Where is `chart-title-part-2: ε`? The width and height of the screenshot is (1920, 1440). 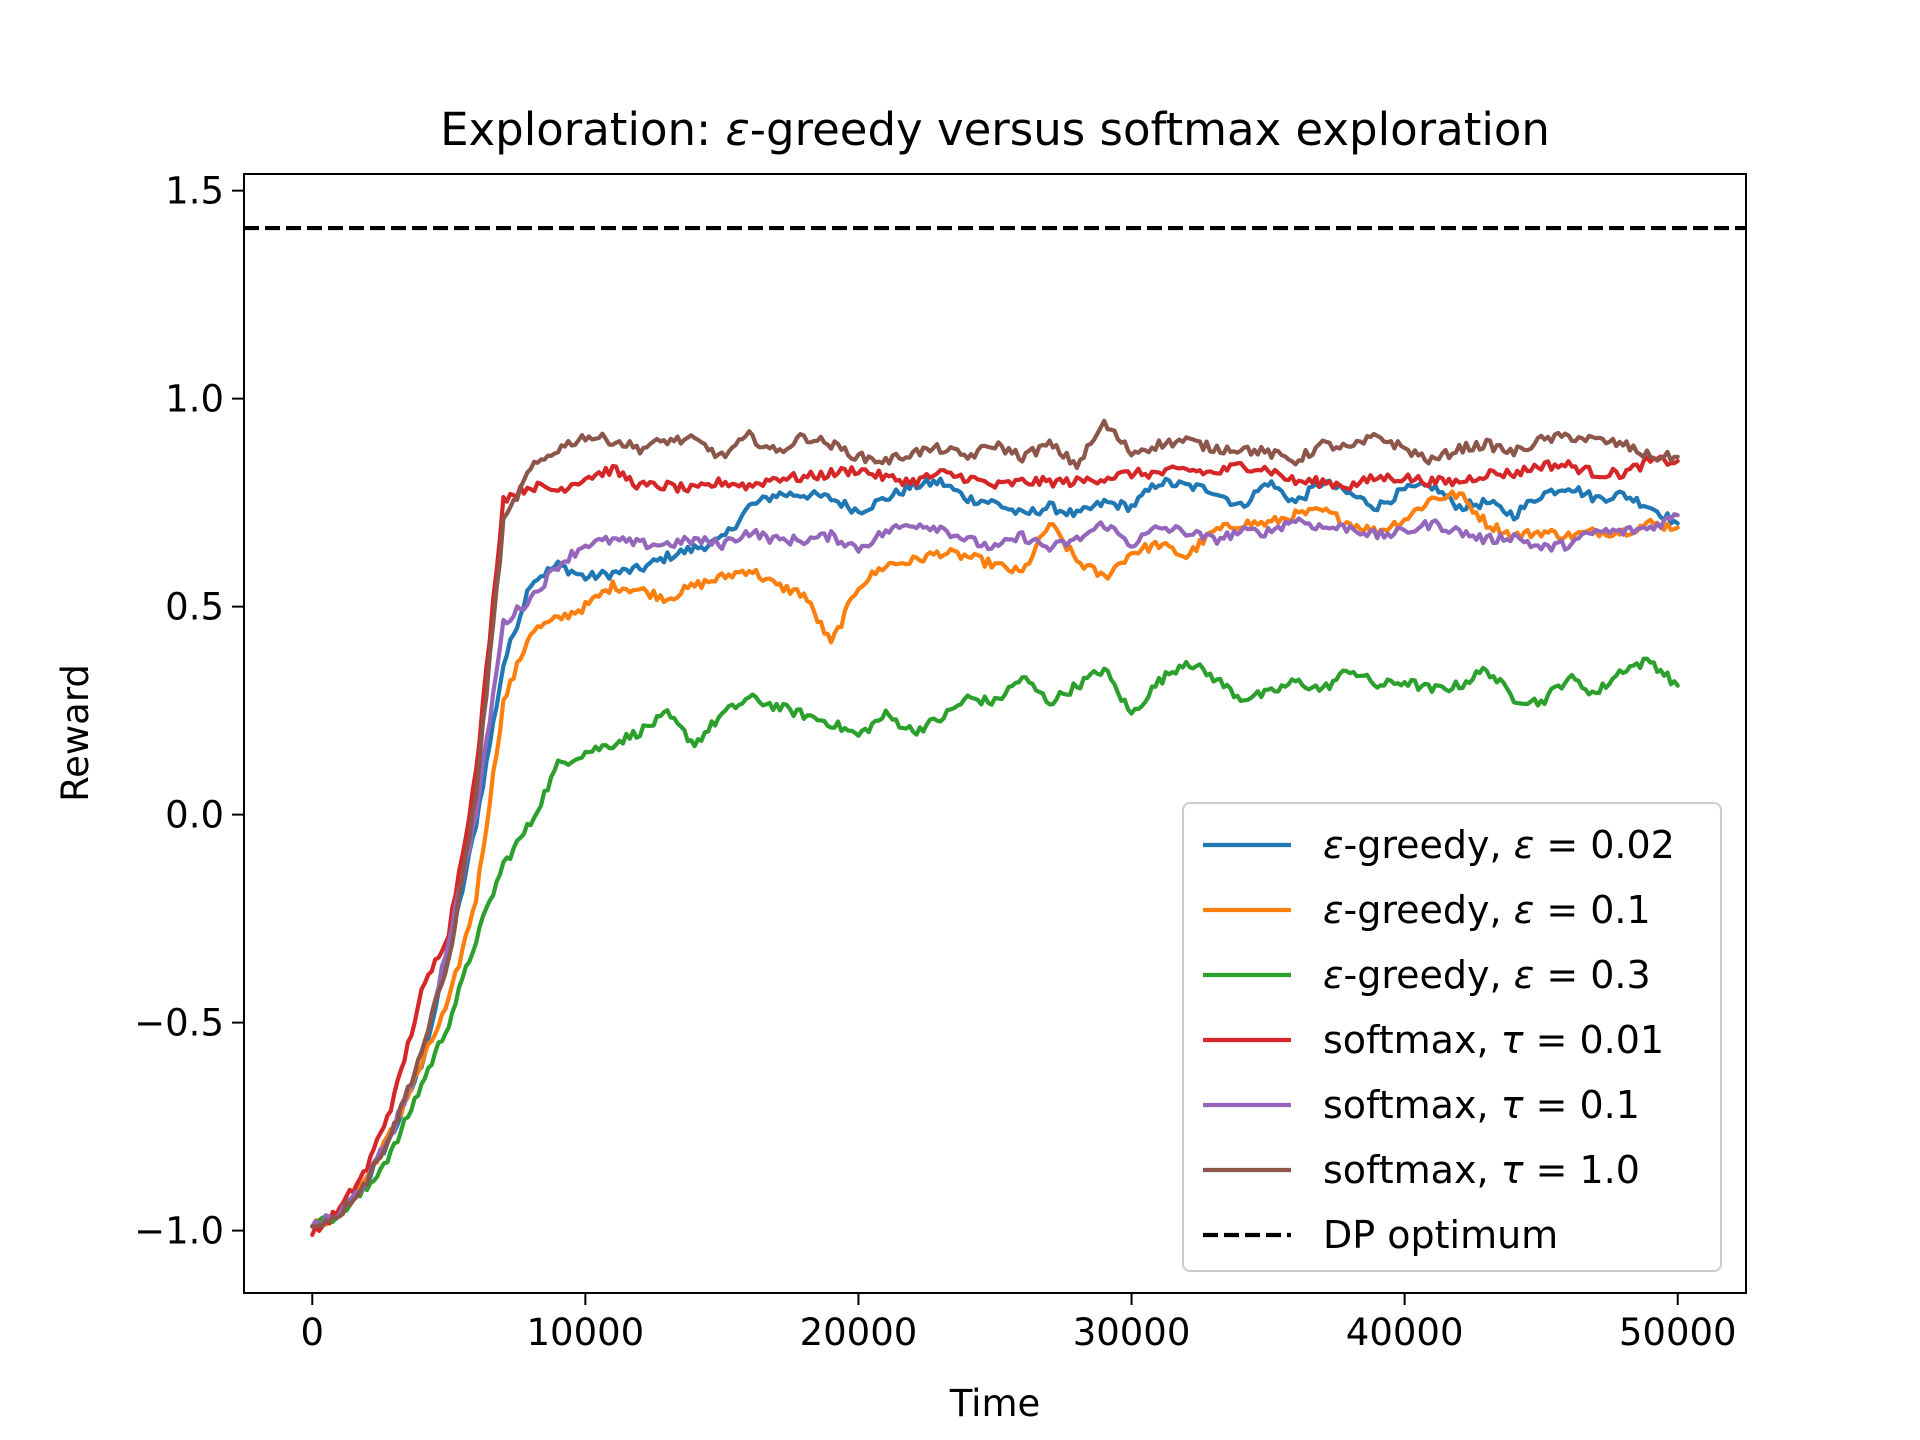 chart-title-part-2: ε is located at coordinates (737, 129).